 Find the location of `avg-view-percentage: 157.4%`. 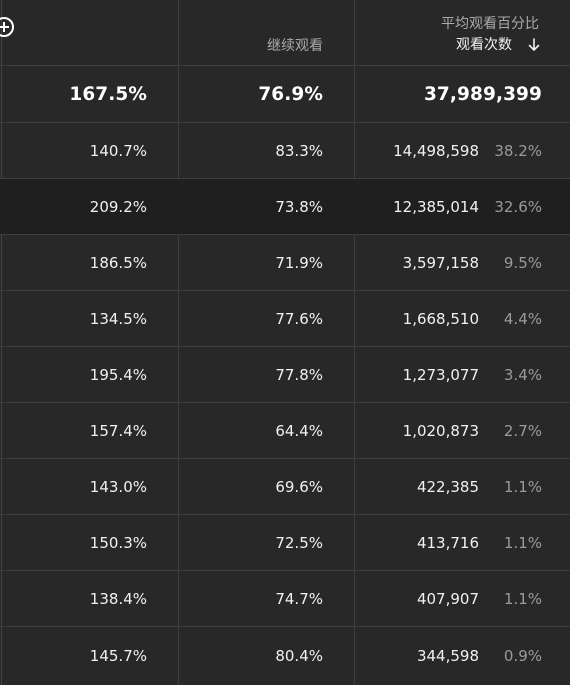

avg-view-percentage: 157.4% is located at coordinates (118, 430).